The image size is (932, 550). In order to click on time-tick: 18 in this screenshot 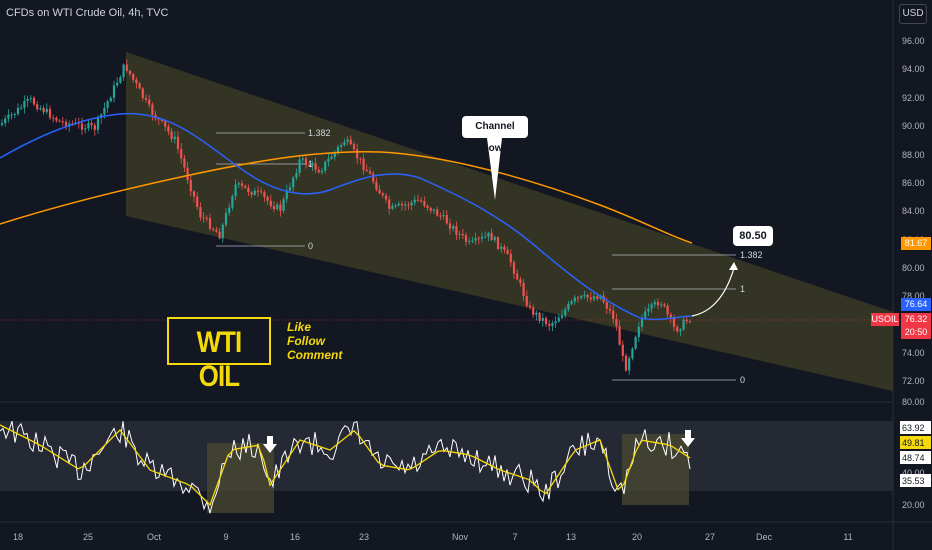, I will do `click(18, 537)`.